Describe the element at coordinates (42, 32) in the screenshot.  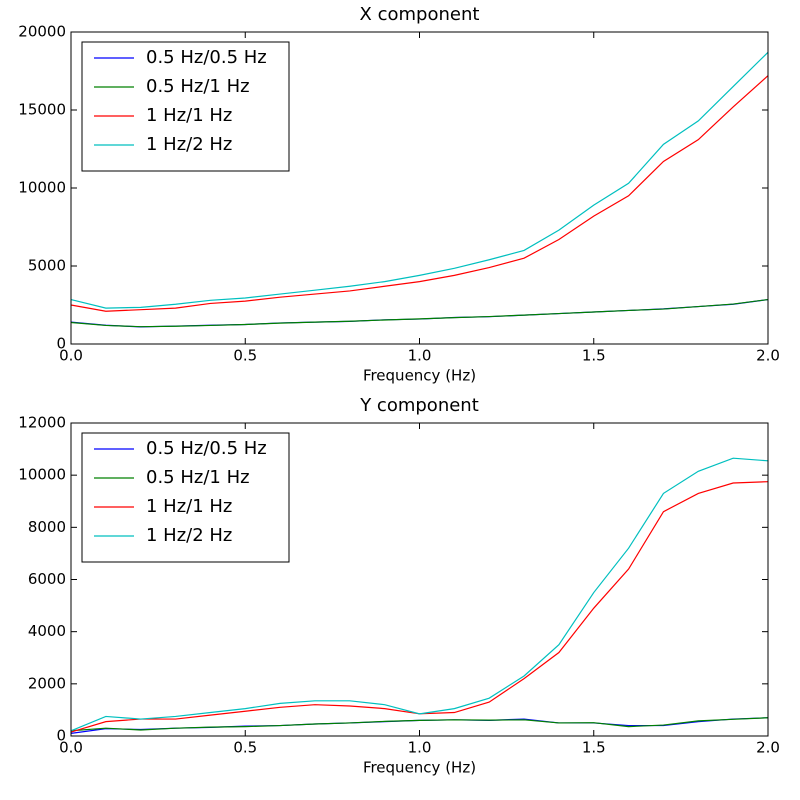
I see `y-tick-label: 20000` at that location.